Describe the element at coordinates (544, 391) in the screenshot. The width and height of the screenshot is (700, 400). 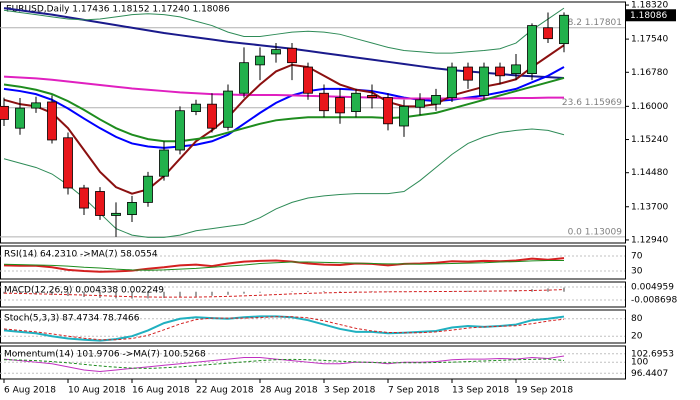
I see `x-tick-label: 19 Sep 2018` at that location.